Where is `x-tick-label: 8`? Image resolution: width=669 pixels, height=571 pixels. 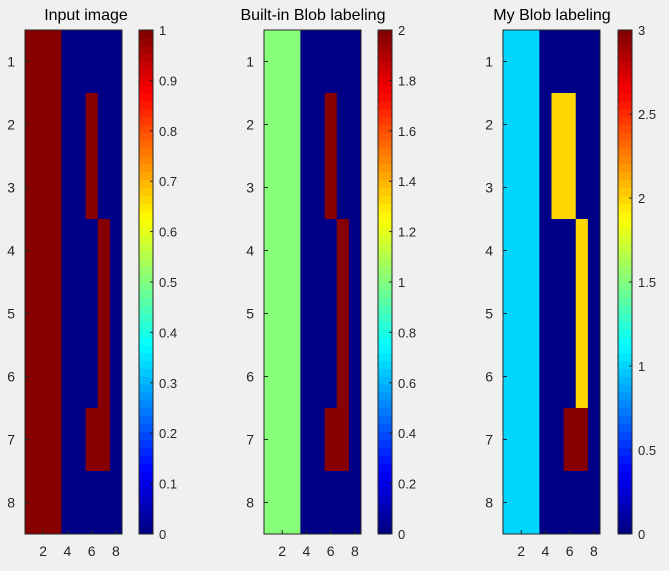 x-tick-label: 8 is located at coordinates (355, 551).